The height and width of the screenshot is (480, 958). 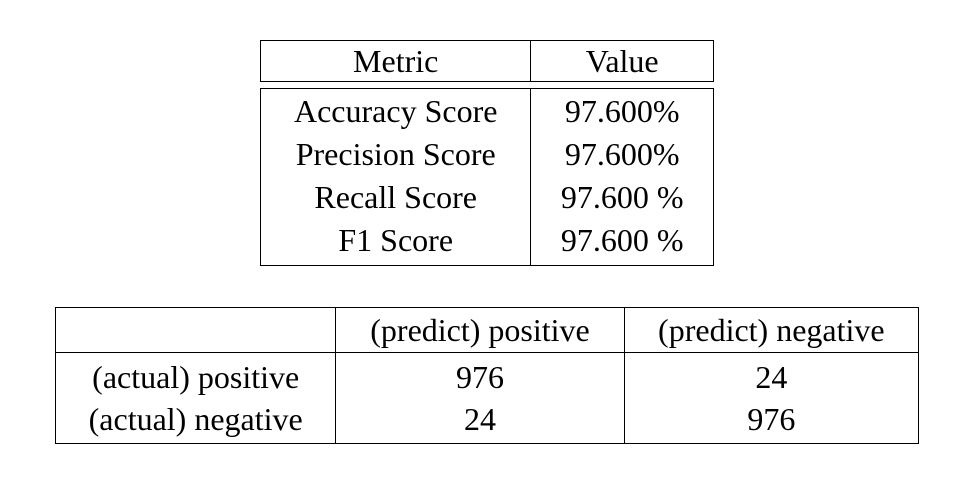 What do you see at coordinates (395, 154) in the screenshot?
I see `metric-name-precision: Precision Score` at bounding box center [395, 154].